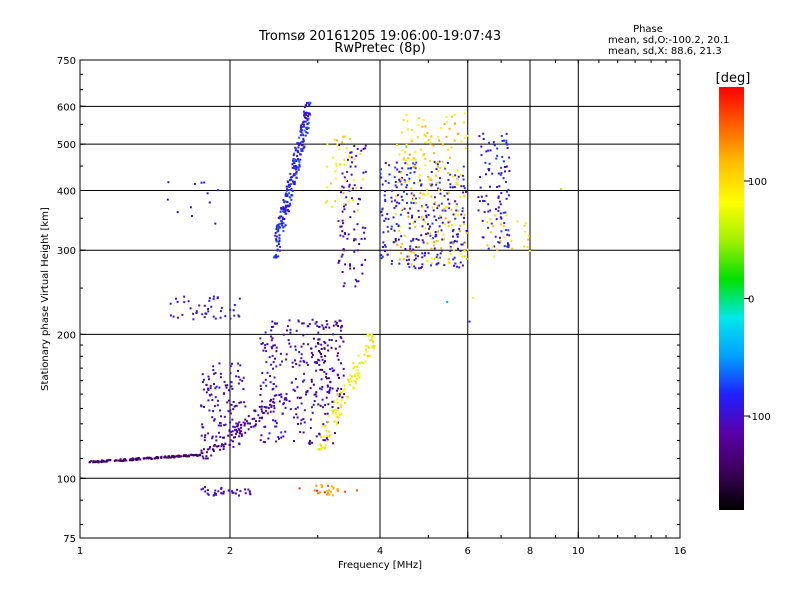  I want to click on y-tick-label: 100, so click(66, 479).